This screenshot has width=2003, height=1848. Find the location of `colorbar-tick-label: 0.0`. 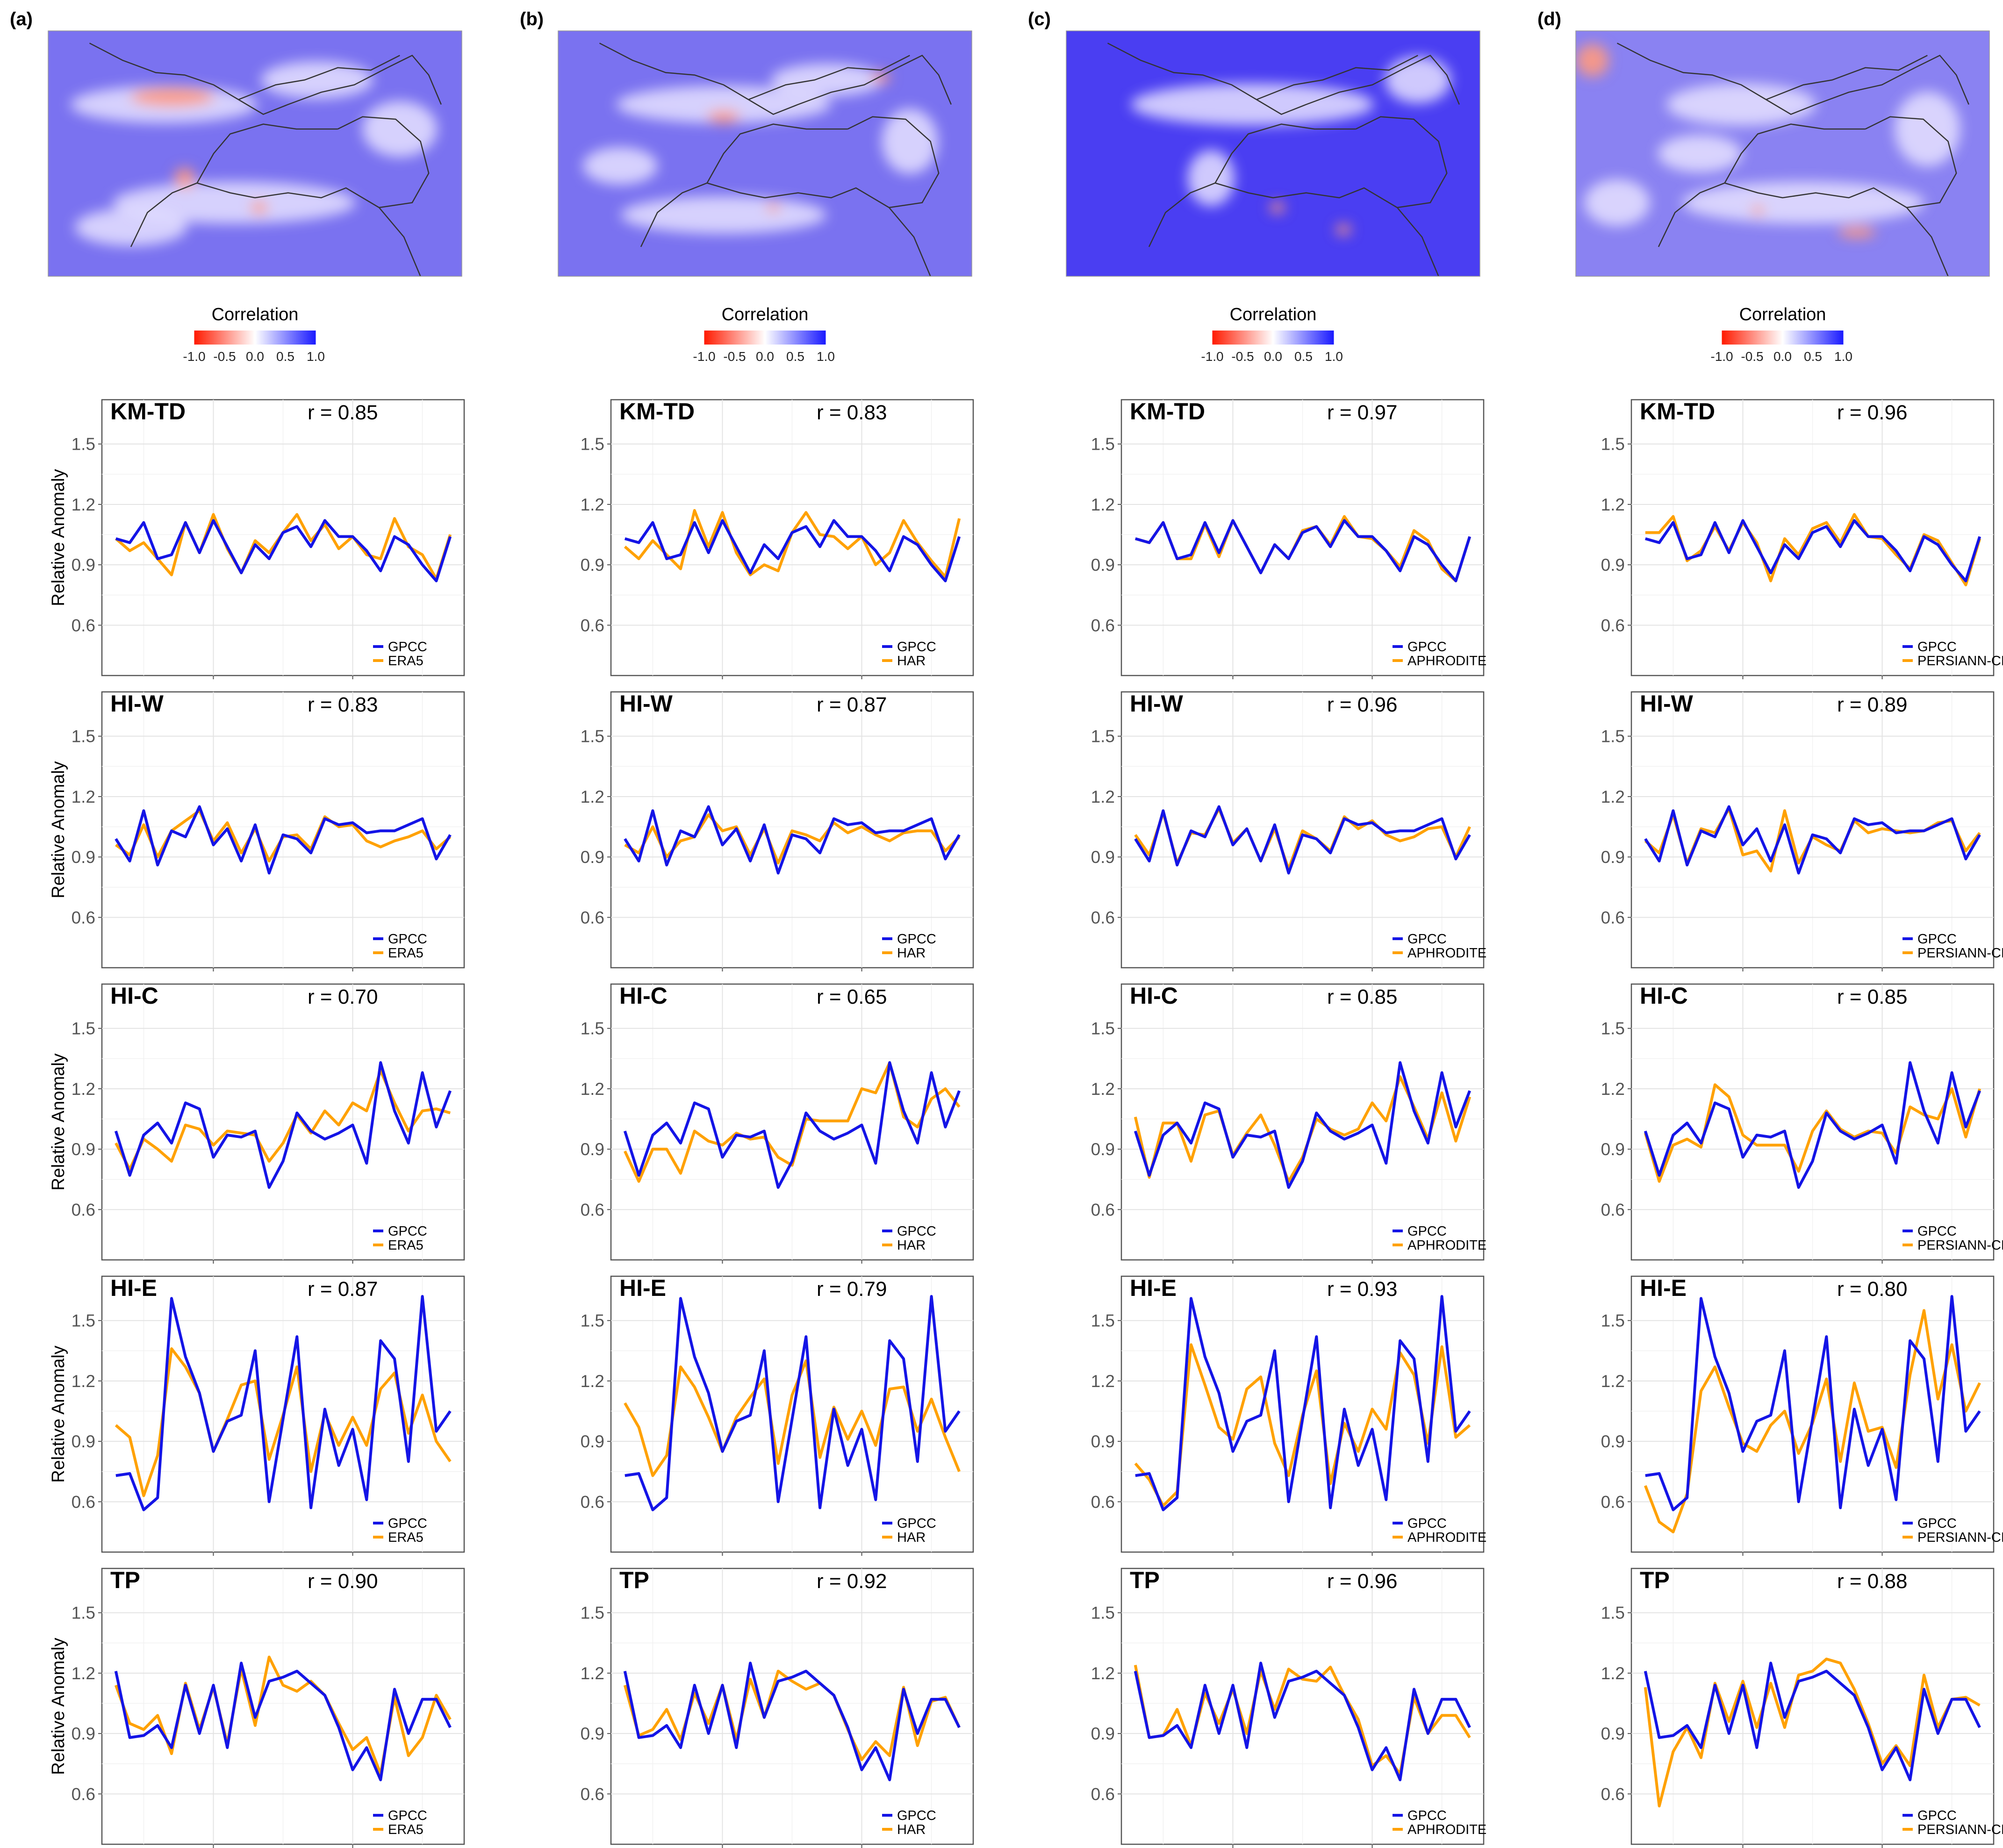

colorbar-tick-label: 0.0 is located at coordinates (1782, 356).